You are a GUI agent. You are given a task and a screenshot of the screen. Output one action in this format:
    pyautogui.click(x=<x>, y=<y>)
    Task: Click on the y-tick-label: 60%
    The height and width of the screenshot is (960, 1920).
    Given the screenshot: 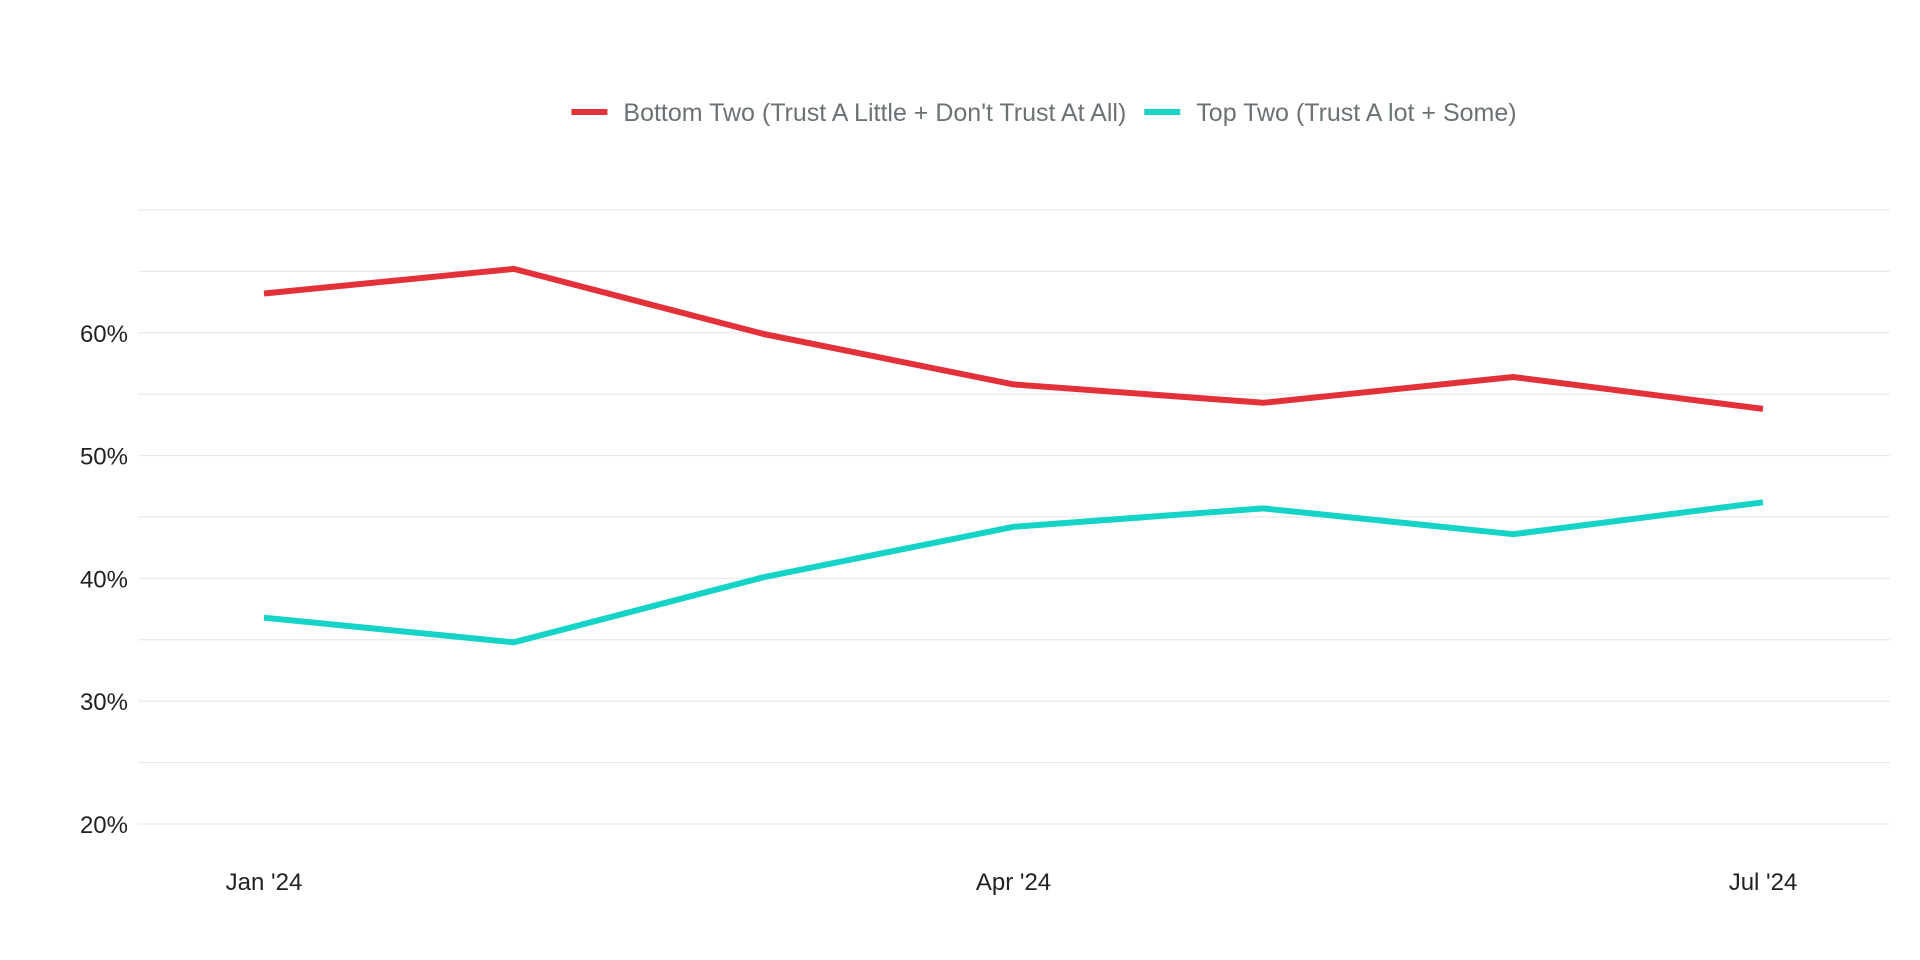 What is the action you would take?
    pyautogui.click(x=104, y=334)
    